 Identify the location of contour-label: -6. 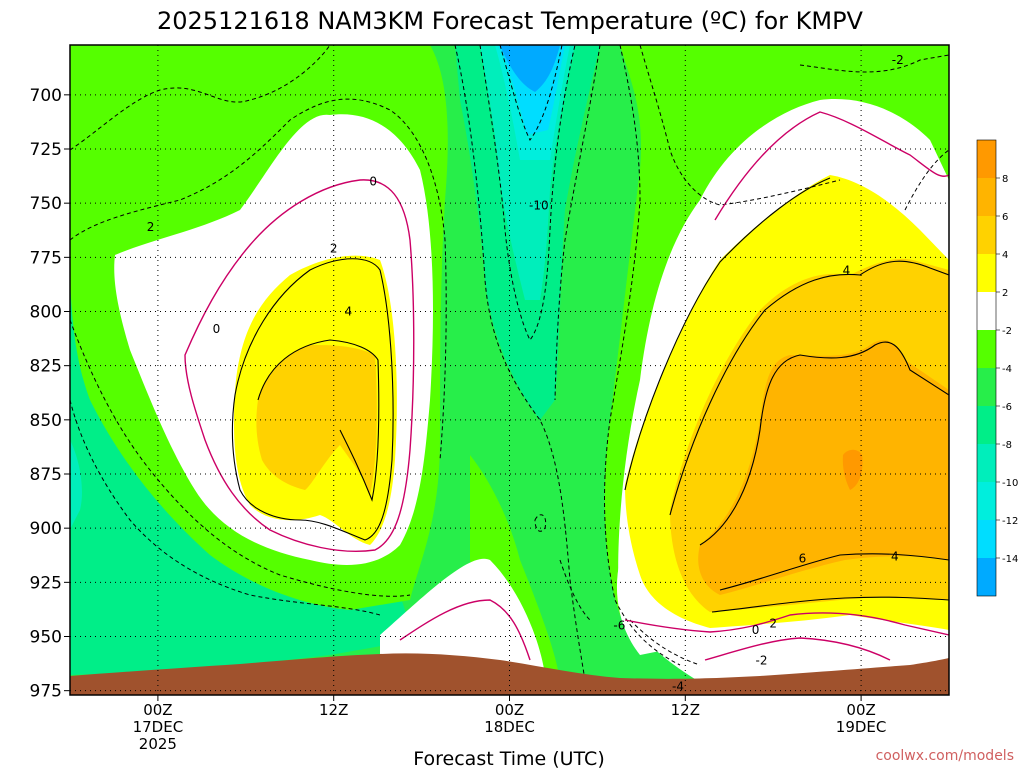
(619, 626).